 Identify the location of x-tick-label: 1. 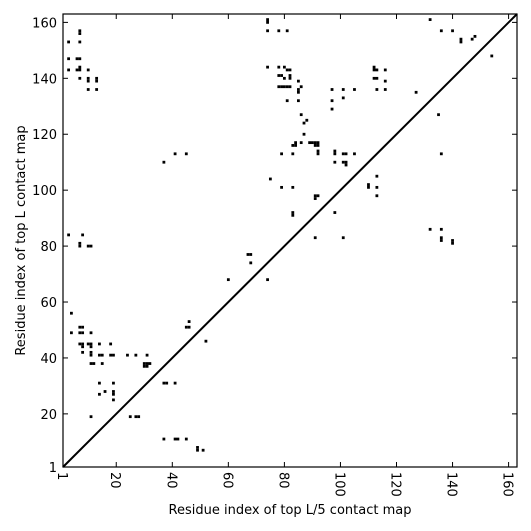
(61, 476).